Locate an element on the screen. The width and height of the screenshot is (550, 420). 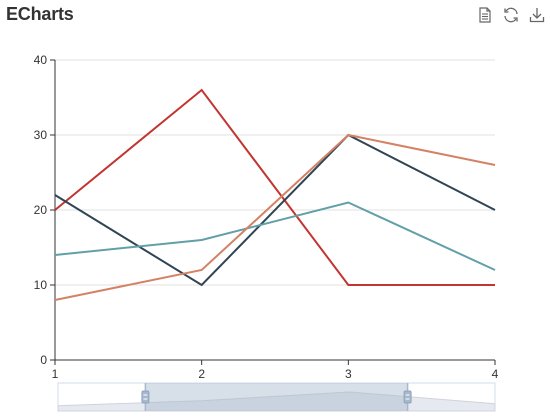
download-icon is located at coordinates (537, 15).